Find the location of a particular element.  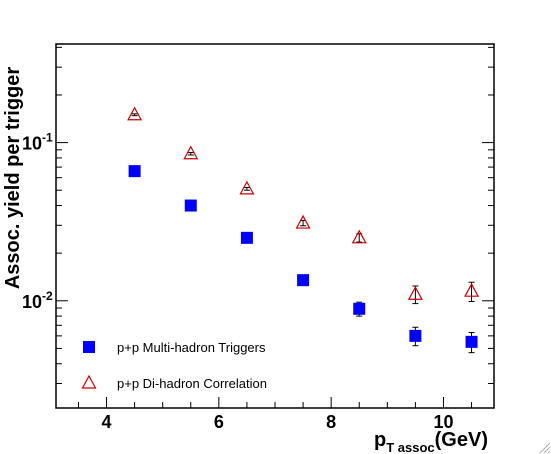

x-tick-labels: 4 6 8 10 is located at coordinates (278, 422).